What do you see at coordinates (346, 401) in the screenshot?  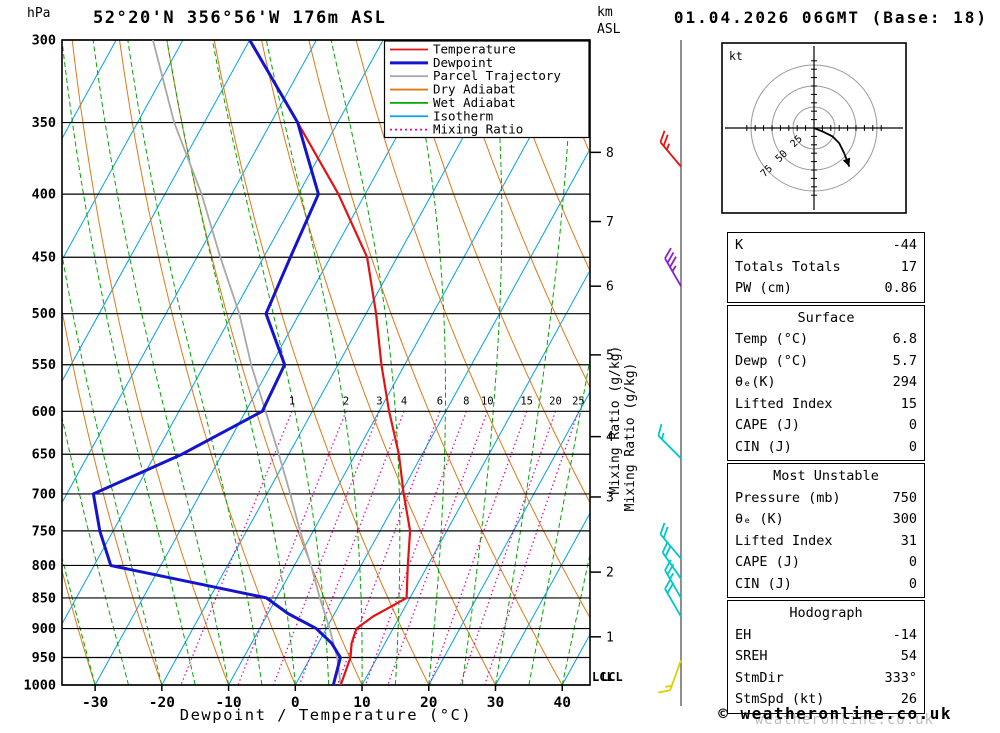 I see `mixing-ratio-value: 2` at bounding box center [346, 401].